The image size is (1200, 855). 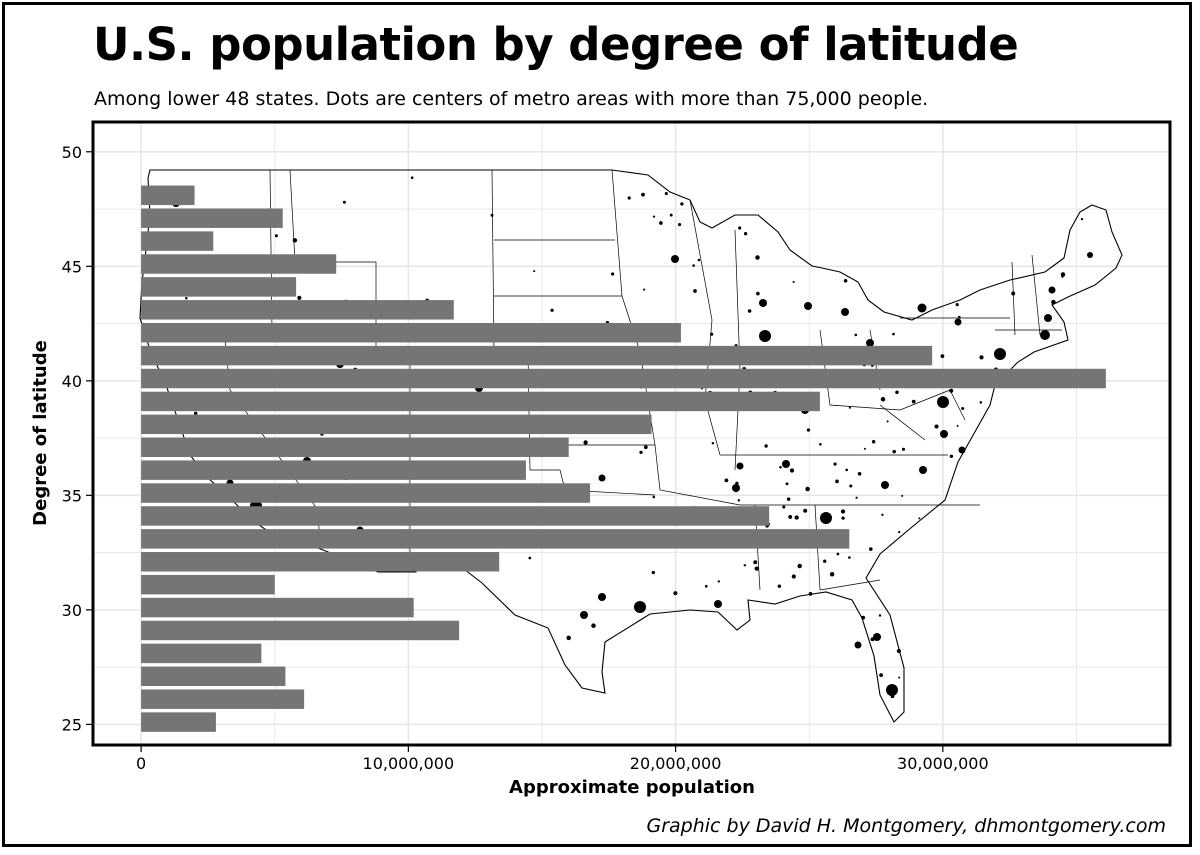 What do you see at coordinates (943, 763) in the screenshot?
I see `x-tick-label: 30,000,000` at bounding box center [943, 763].